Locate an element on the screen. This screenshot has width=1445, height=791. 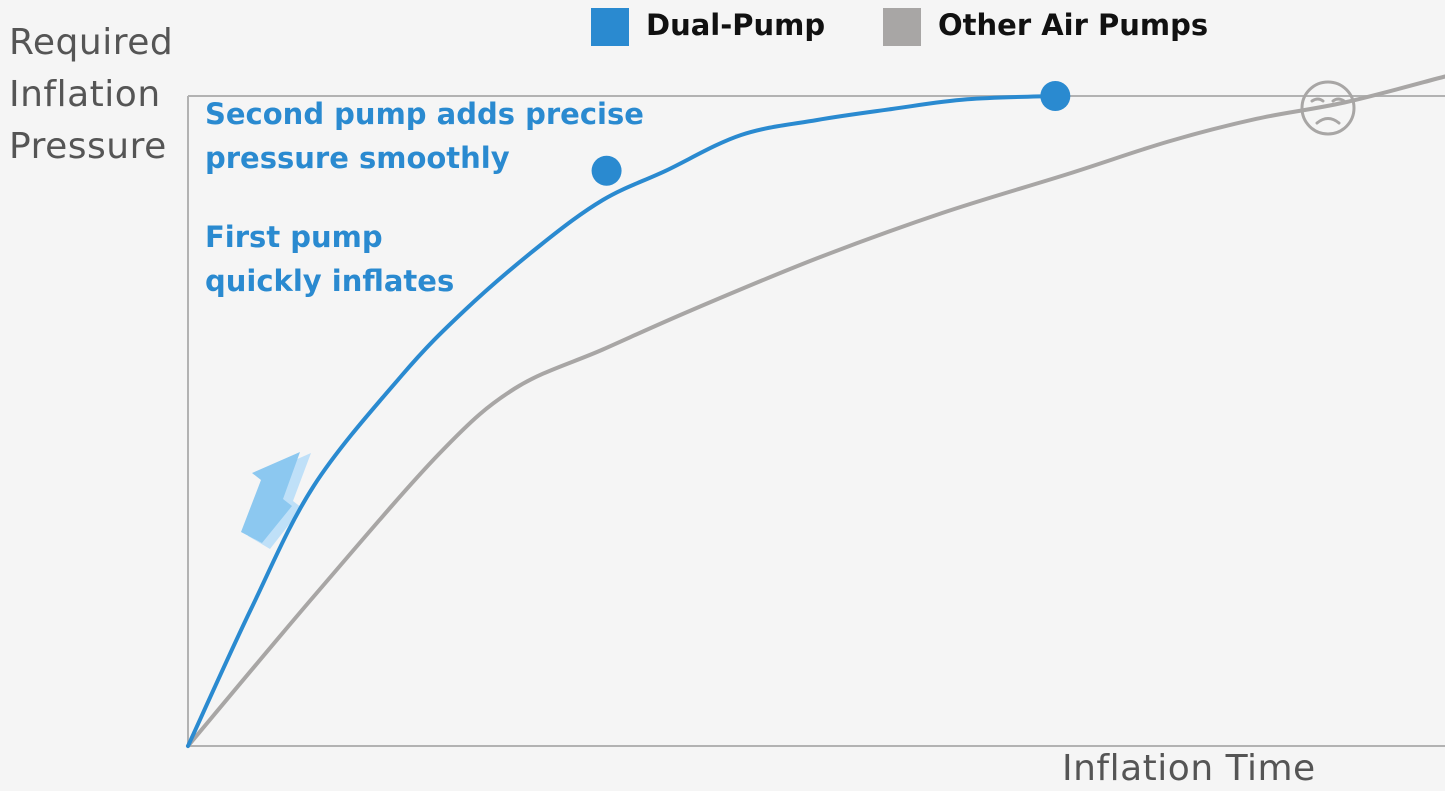
annotation-first-pump-line-1: First pump is located at coordinates (294, 237).